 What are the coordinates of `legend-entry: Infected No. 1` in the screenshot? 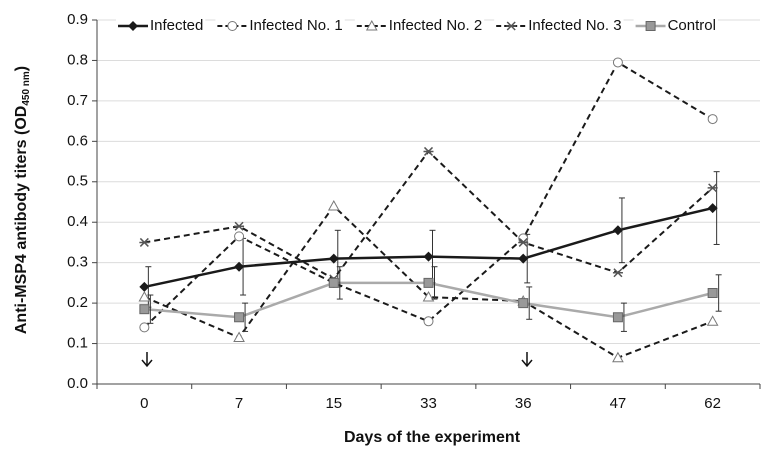 It's located at (280, 26).